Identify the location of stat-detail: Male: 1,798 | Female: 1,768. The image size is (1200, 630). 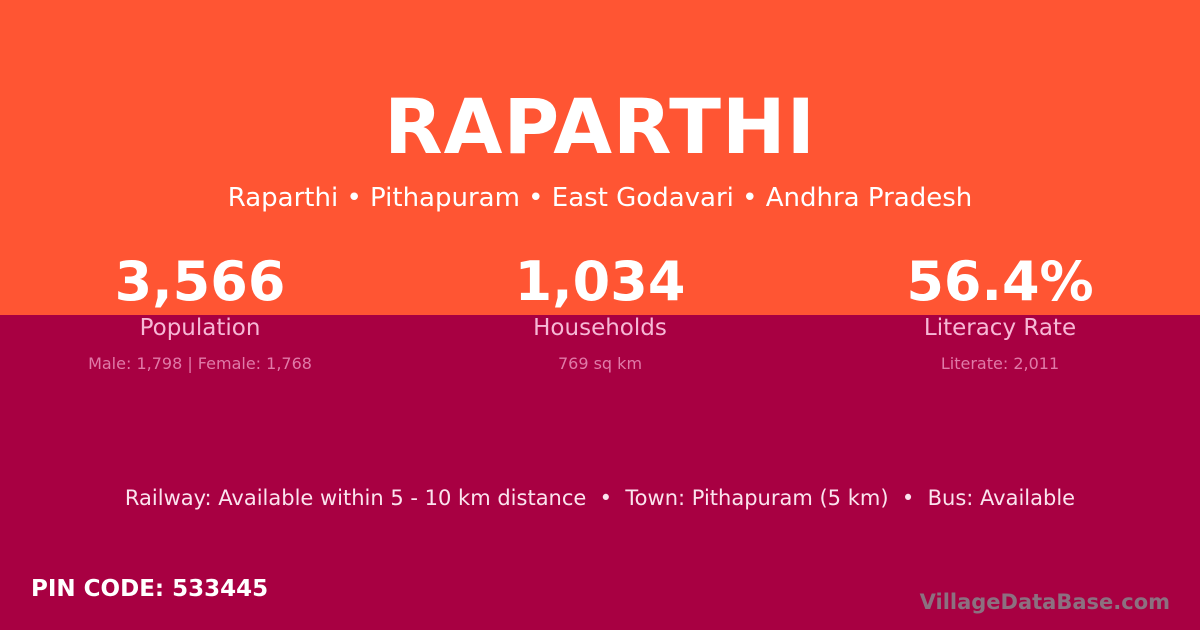
(200, 363).